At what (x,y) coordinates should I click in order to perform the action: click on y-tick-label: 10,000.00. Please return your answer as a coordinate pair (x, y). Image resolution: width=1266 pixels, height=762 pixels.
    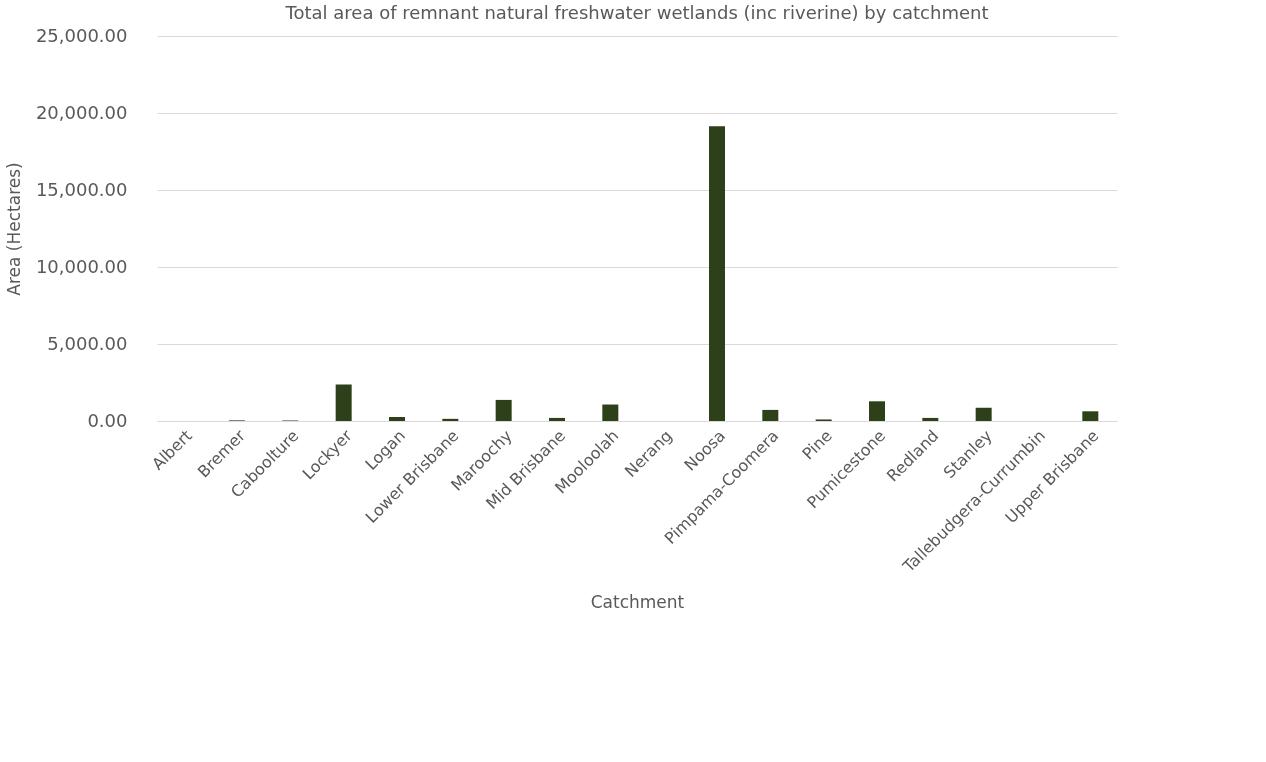
    Looking at the image, I should click on (81, 266).